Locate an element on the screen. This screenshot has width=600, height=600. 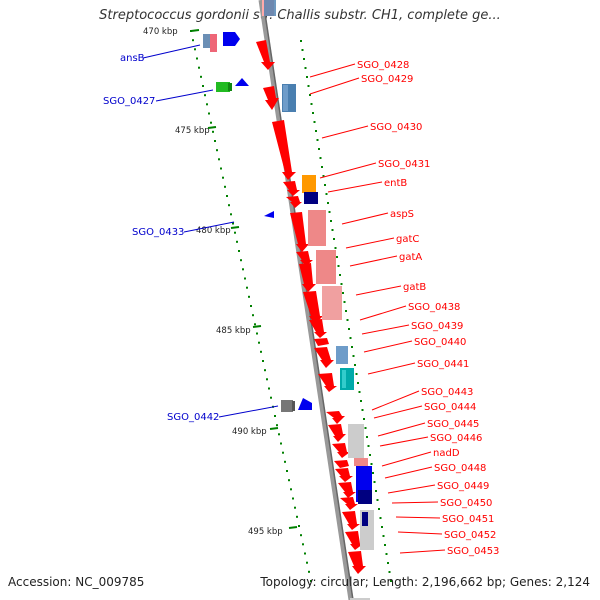
right-gene-label: SGO_0443 is located at coordinates (447, 392).